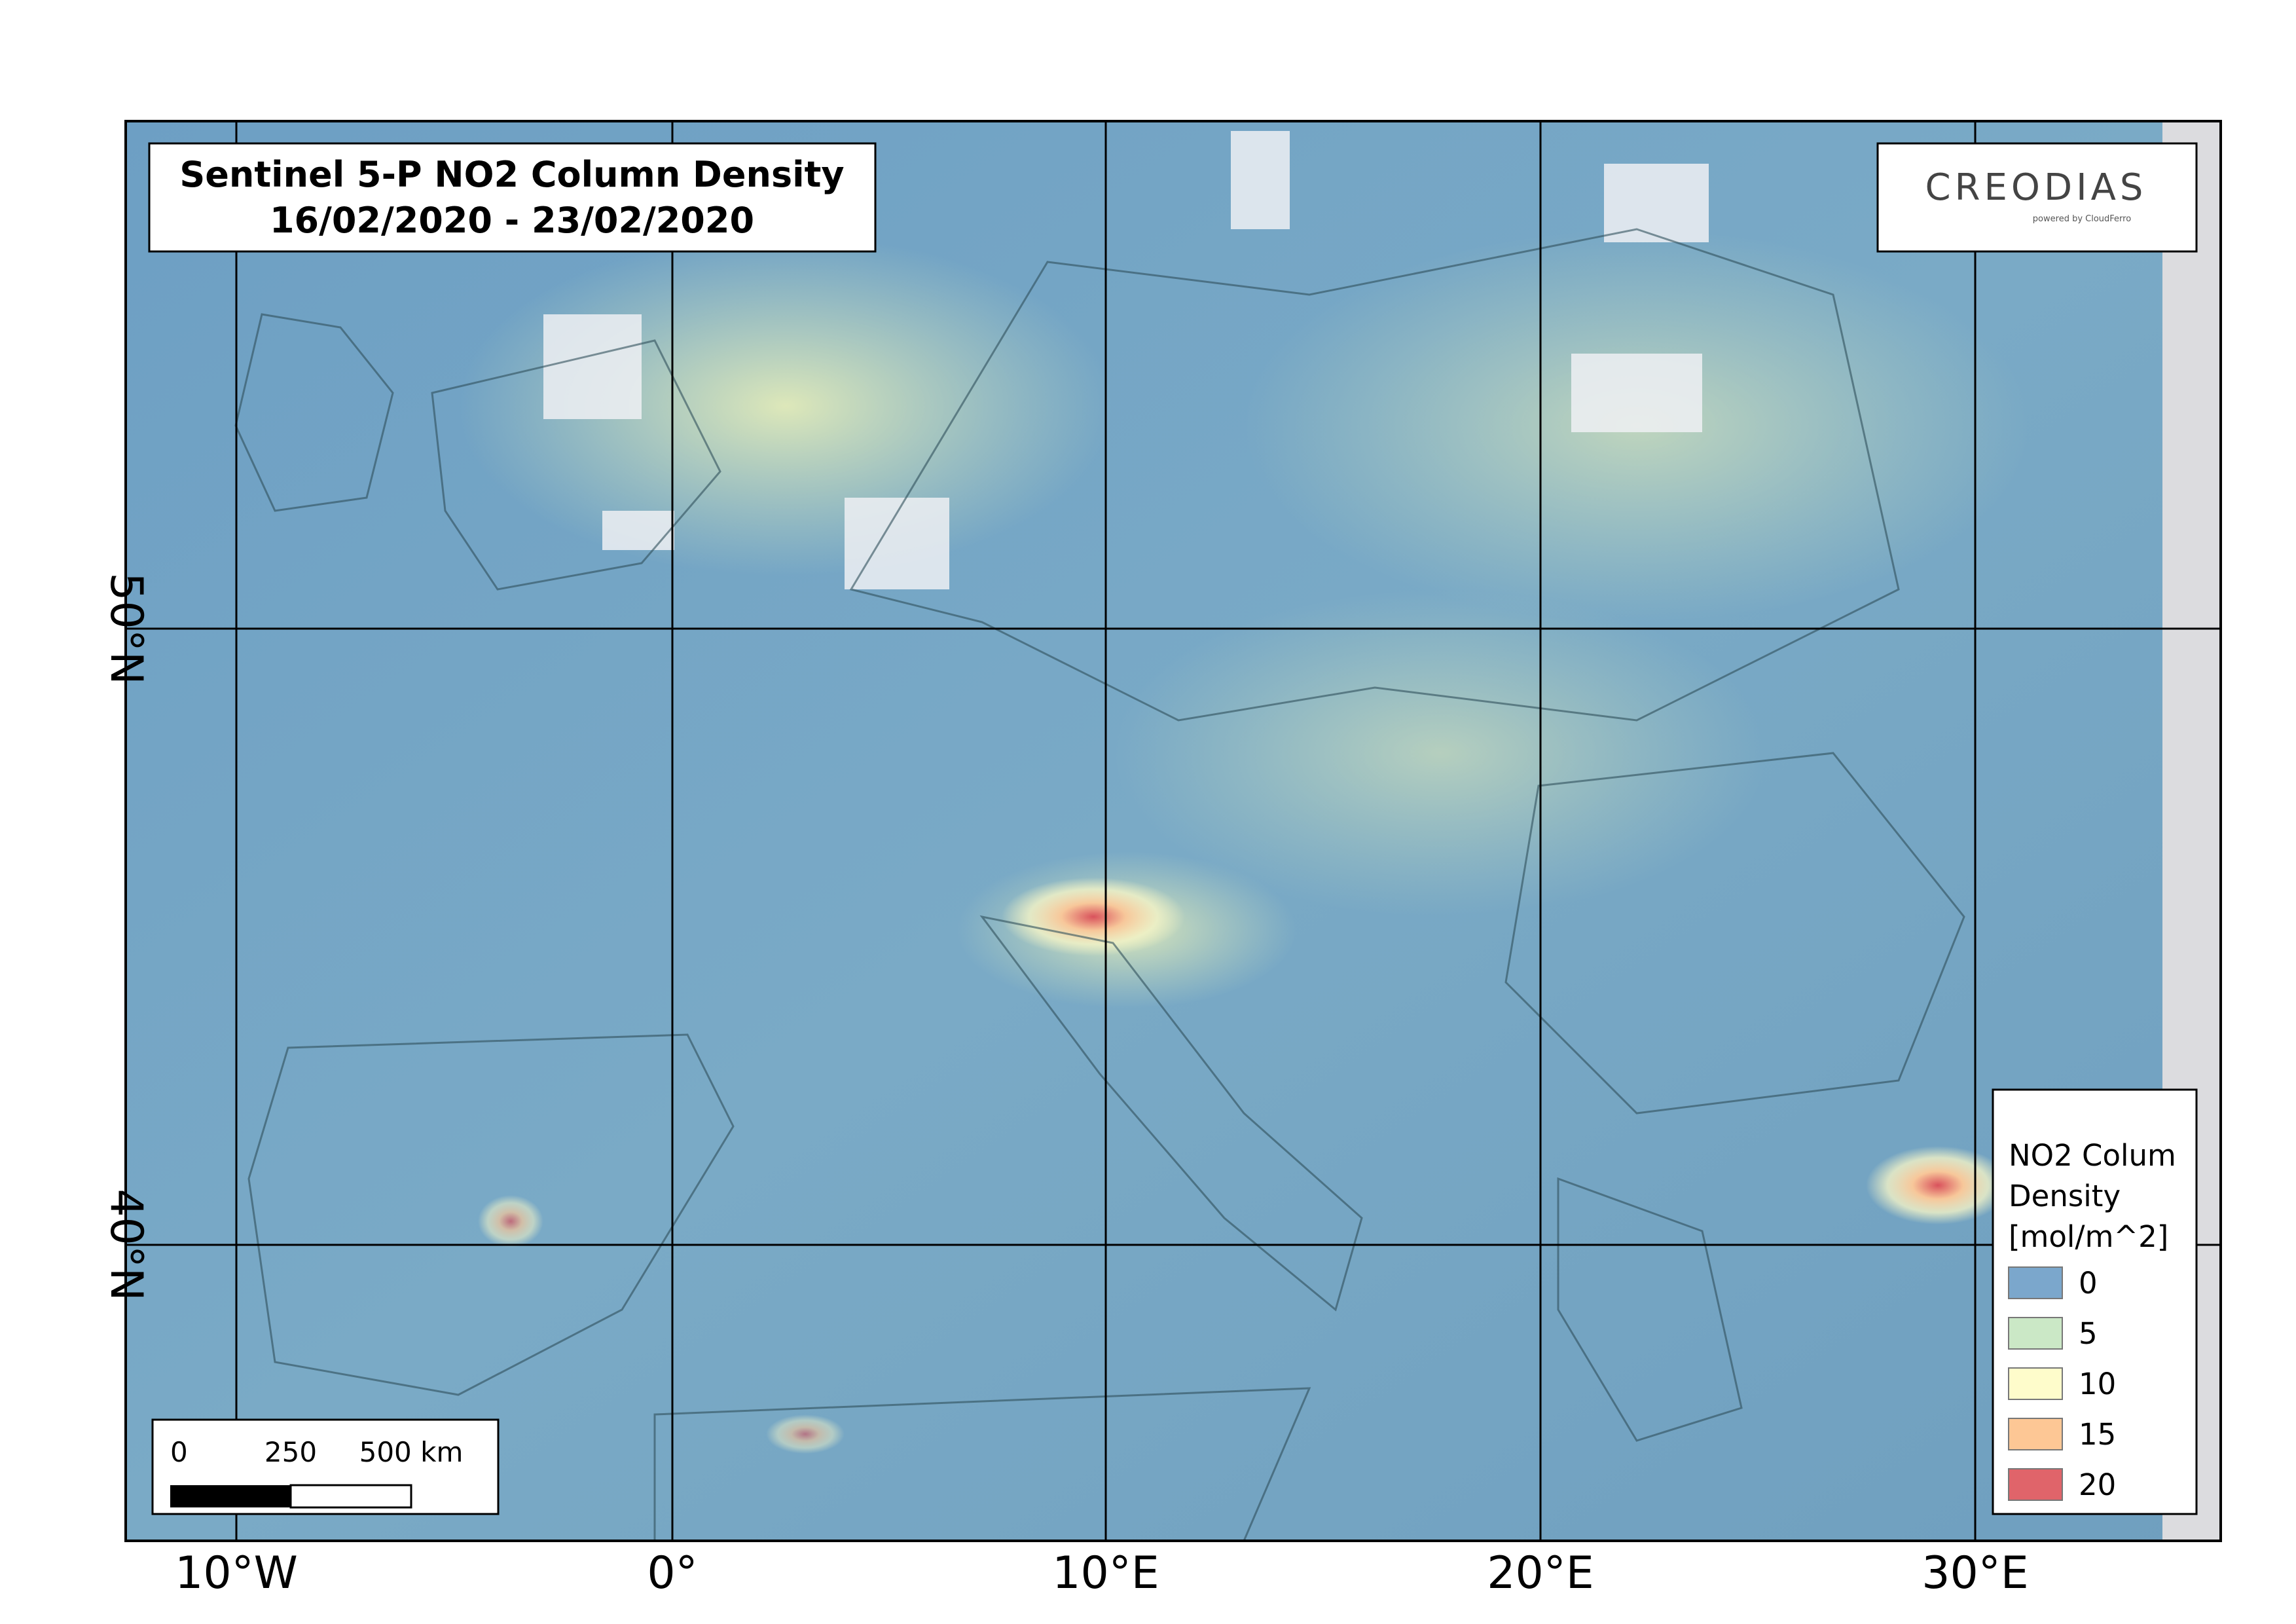 This screenshot has height=1624, width=2296. Describe the element at coordinates (411, 1452) in the screenshot. I see `scale-label: 500 km` at that location.